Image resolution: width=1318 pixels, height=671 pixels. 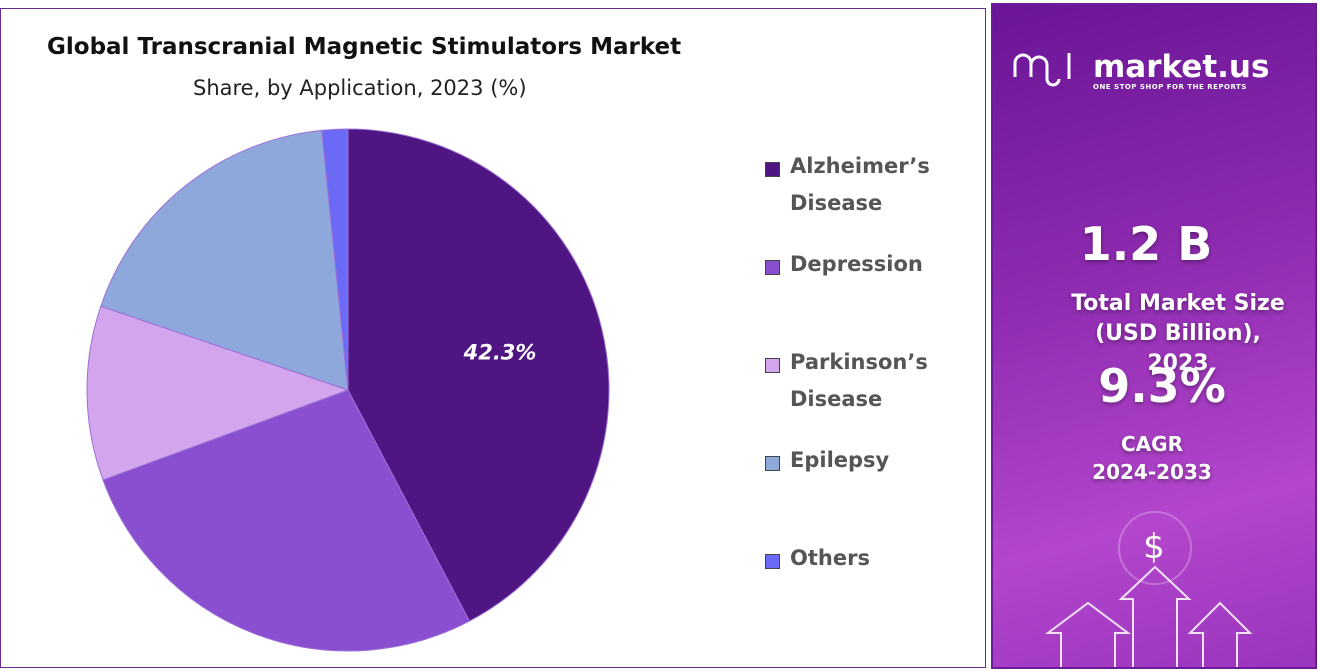 What do you see at coordinates (1152, 444) in the screenshot?
I see `cagr-label: CAGR` at bounding box center [1152, 444].